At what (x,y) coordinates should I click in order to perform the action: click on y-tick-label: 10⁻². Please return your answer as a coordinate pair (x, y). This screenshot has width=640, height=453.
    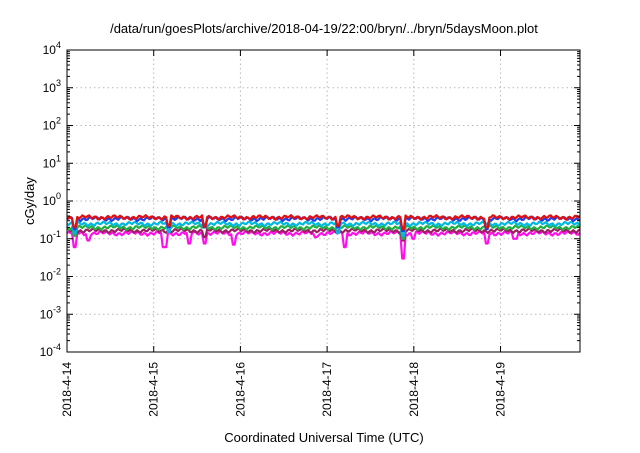
    Looking at the image, I should click on (50, 275).